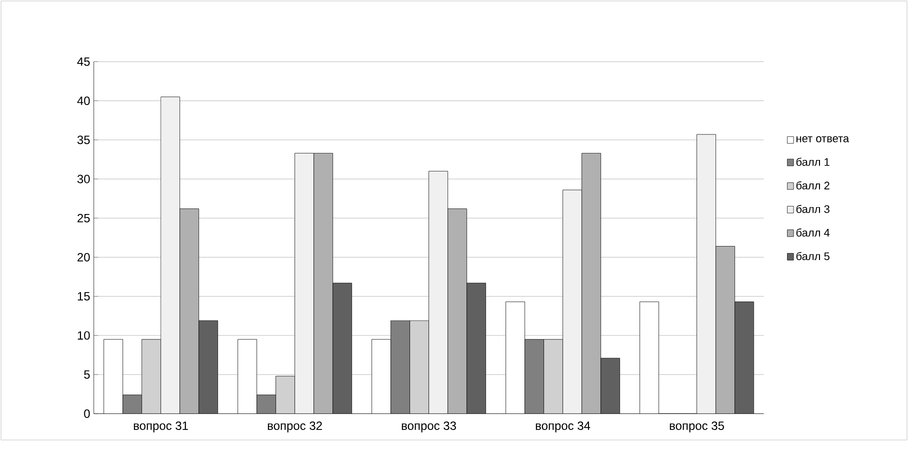 This screenshot has height=470, width=909. I want to click on y-tick-label: 20, so click(84, 257).